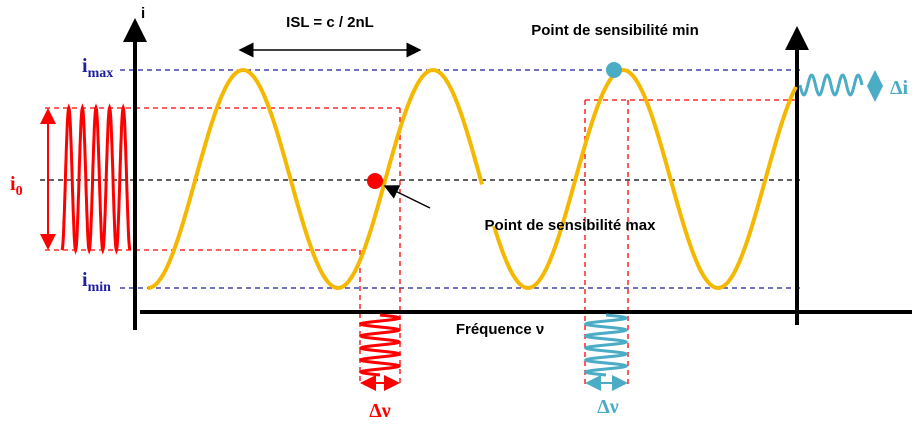  I want to click on imax-label: imax, so click(97, 68).